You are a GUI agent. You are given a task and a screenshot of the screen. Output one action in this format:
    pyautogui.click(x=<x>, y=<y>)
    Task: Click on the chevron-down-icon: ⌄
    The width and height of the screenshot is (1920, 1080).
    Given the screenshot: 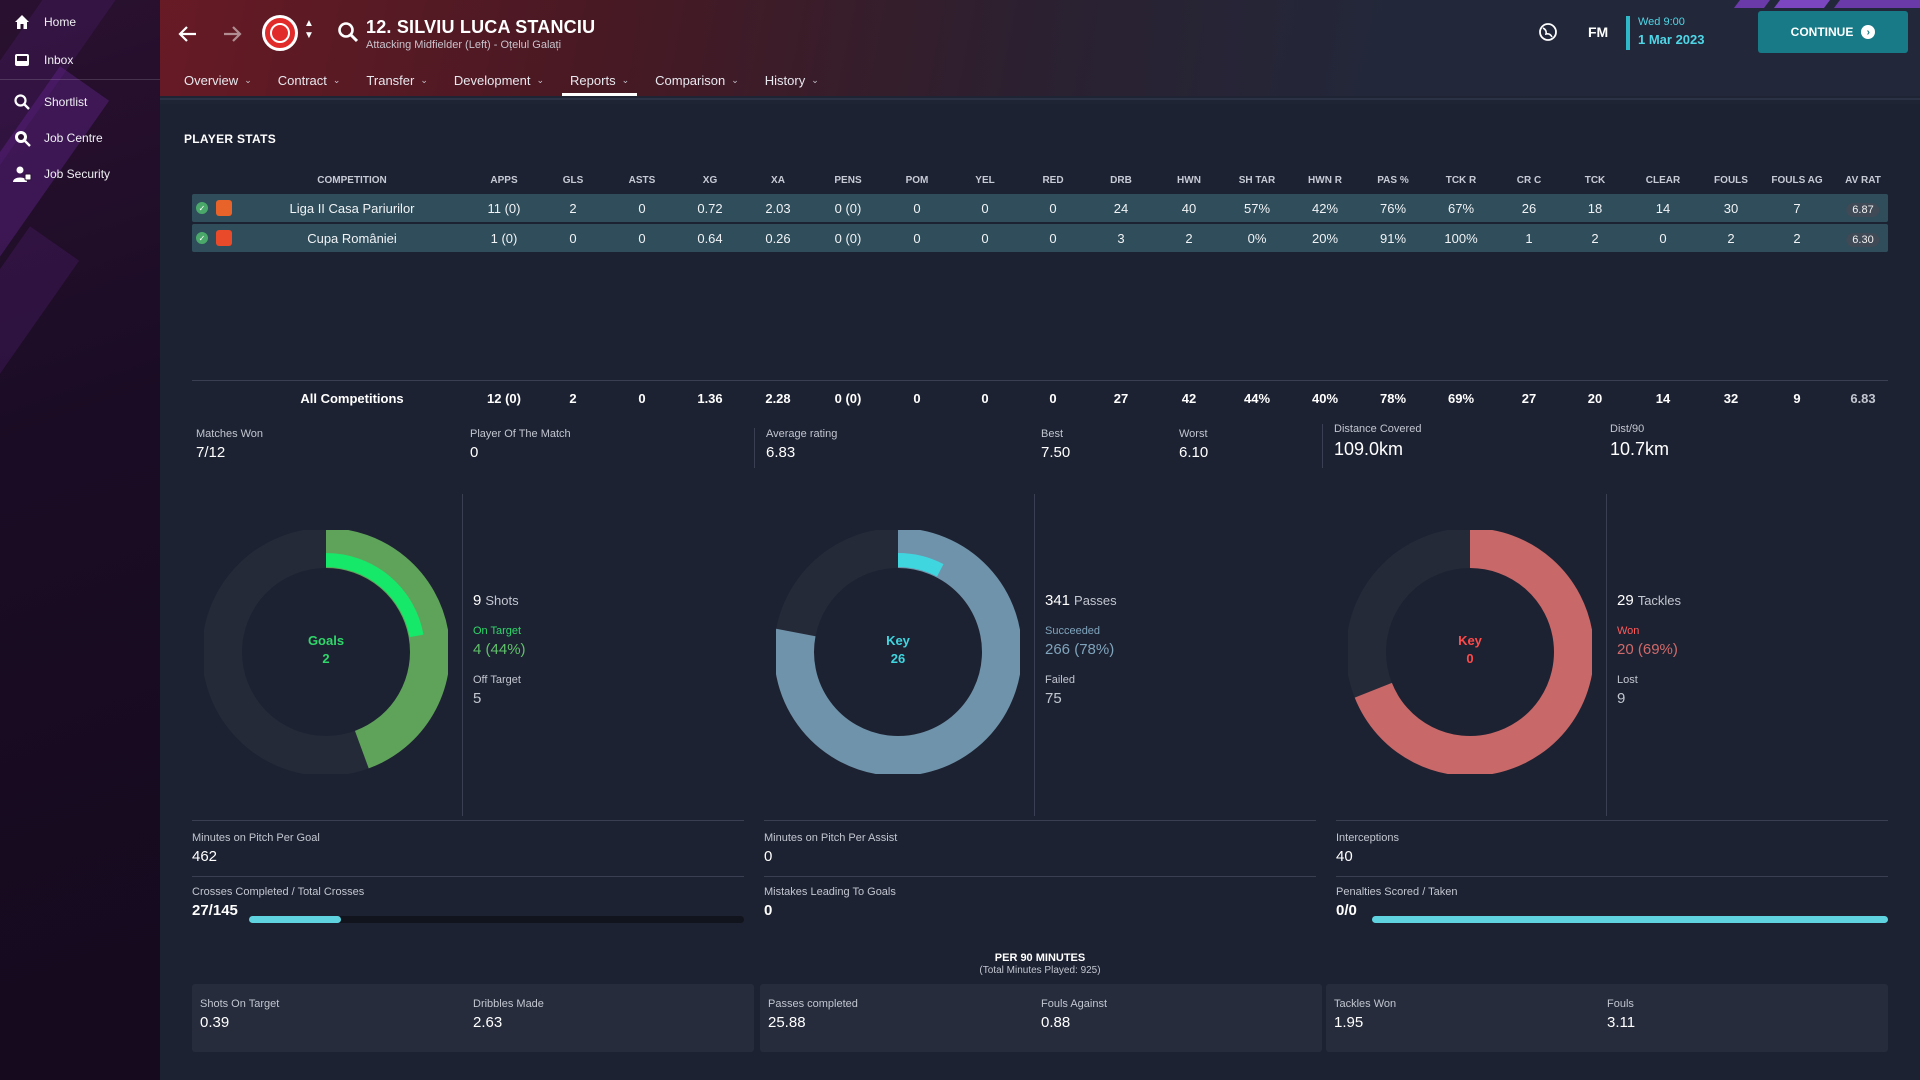 What is the action you would take?
    pyautogui.click(x=735, y=79)
    